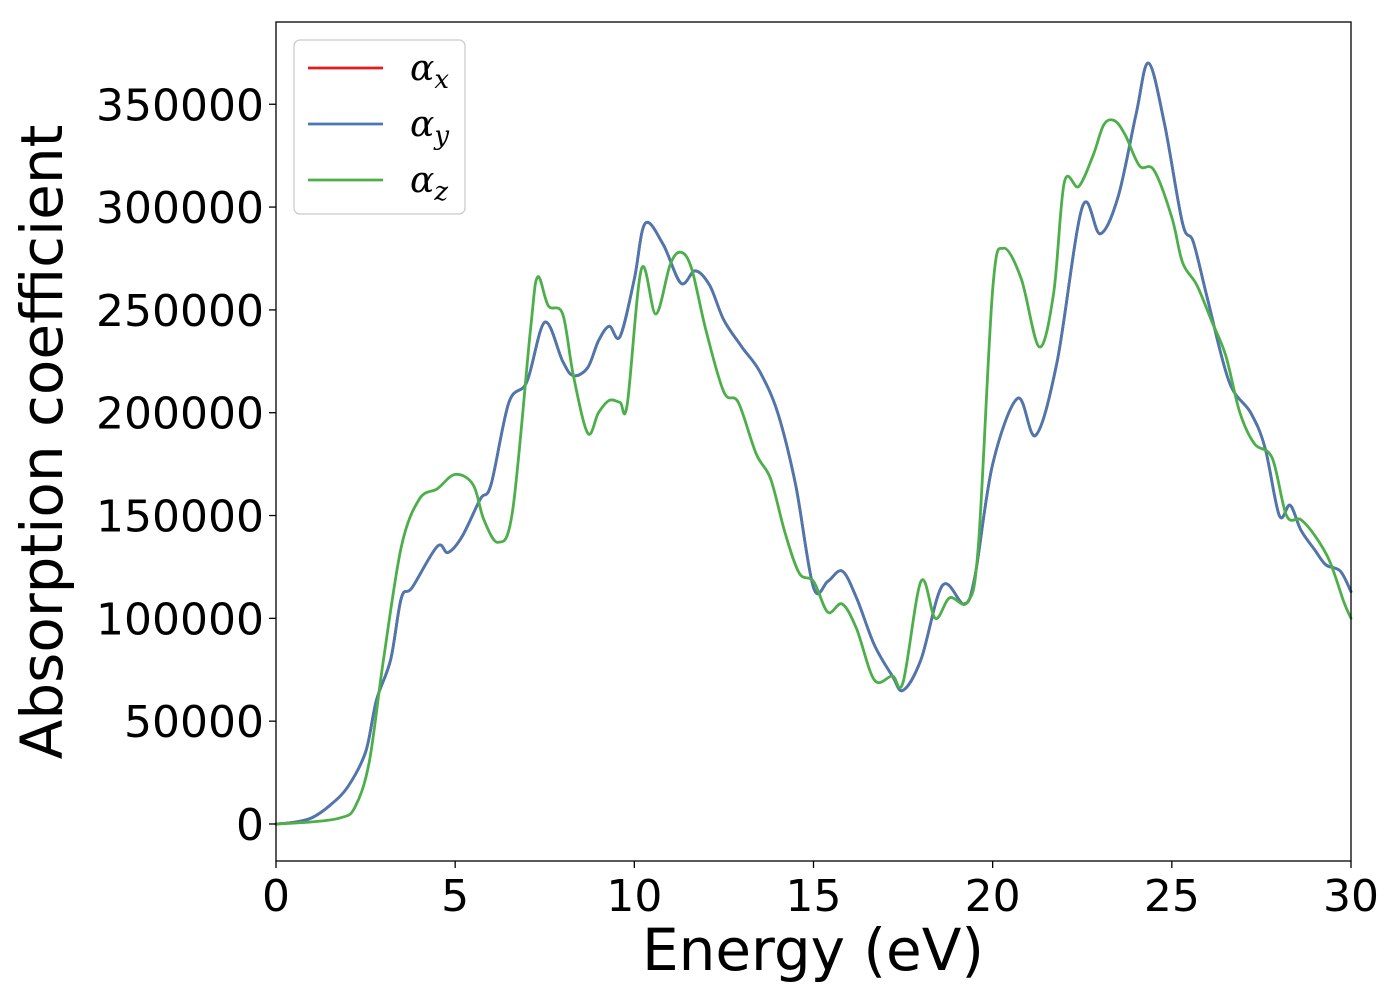  What do you see at coordinates (180, 619) in the screenshot?
I see `y-tick-label: 100000` at bounding box center [180, 619].